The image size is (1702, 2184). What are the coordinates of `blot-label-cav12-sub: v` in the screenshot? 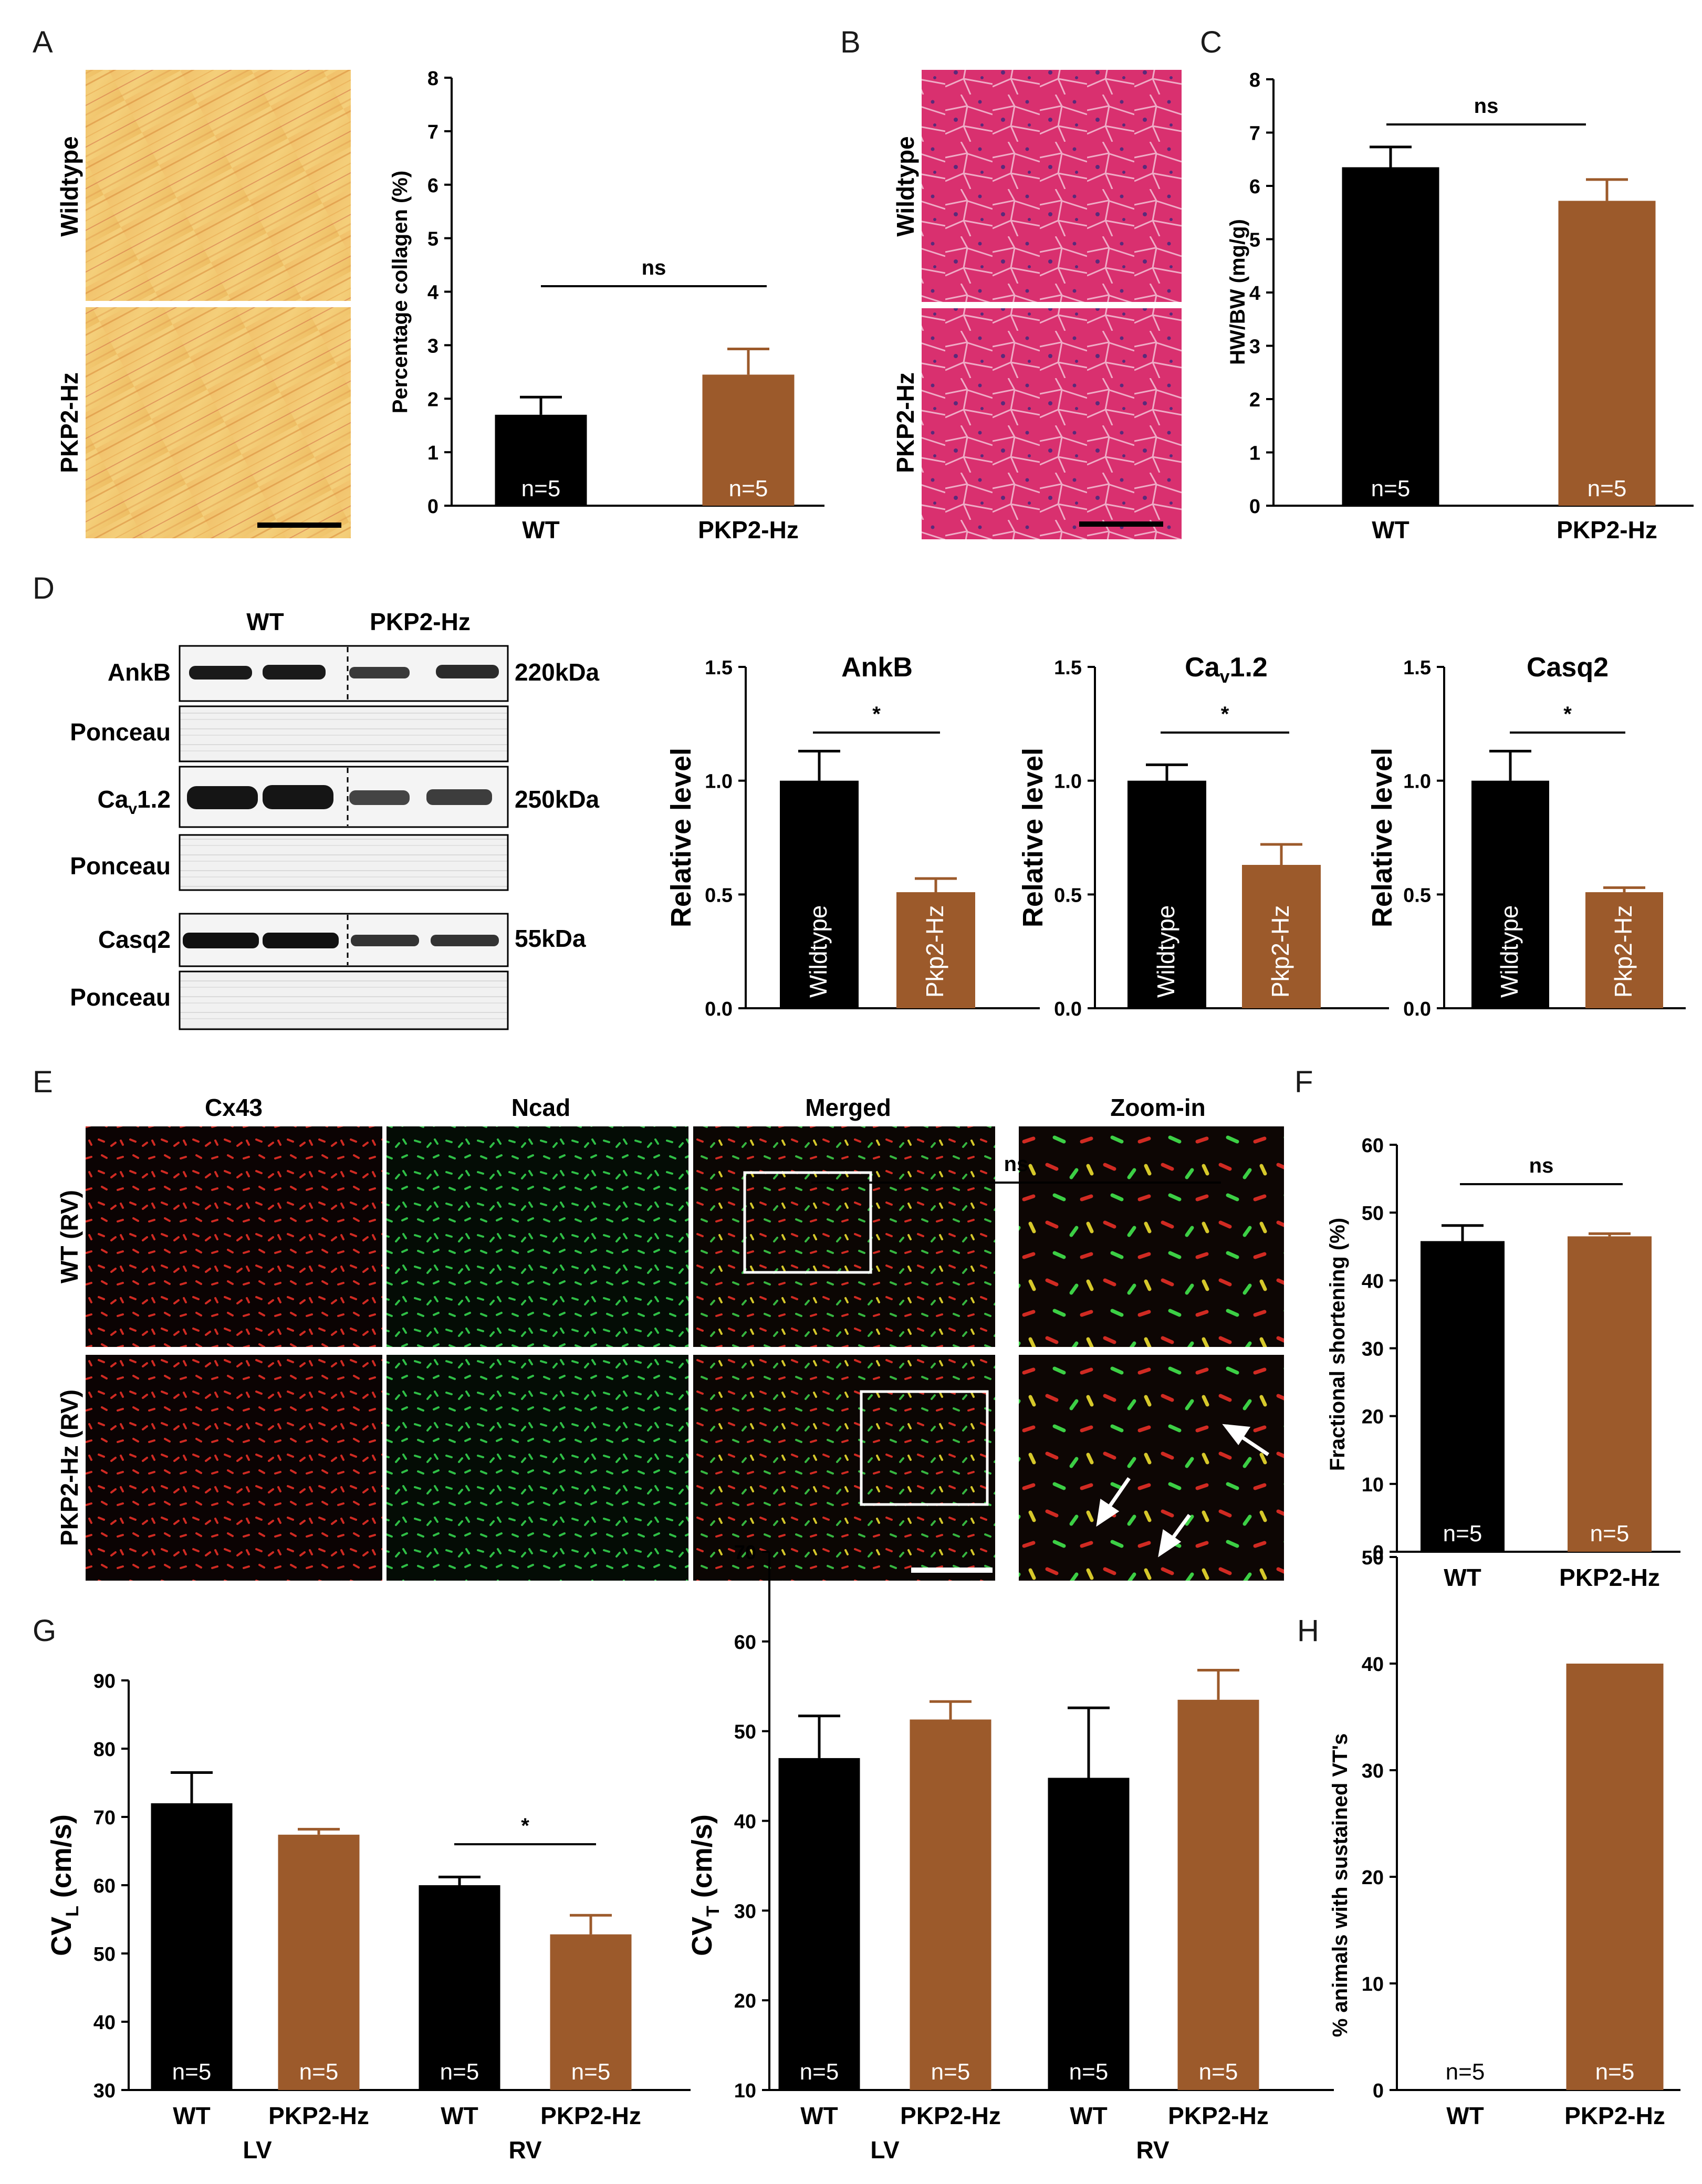 It's located at (132, 809).